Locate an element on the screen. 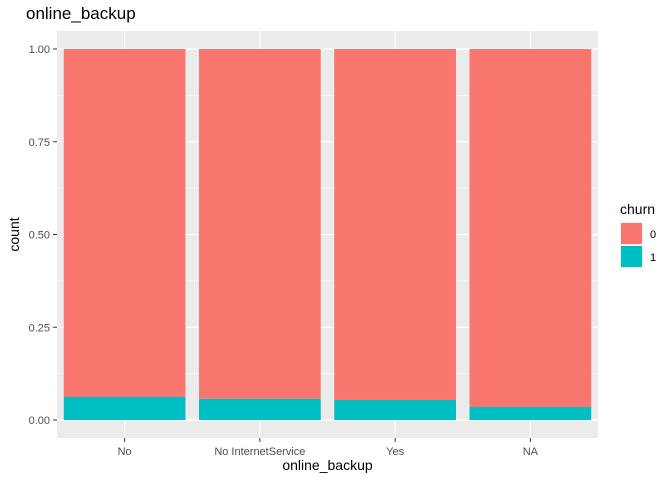  x-tick-label: No InternetService is located at coordinates (259, 452).